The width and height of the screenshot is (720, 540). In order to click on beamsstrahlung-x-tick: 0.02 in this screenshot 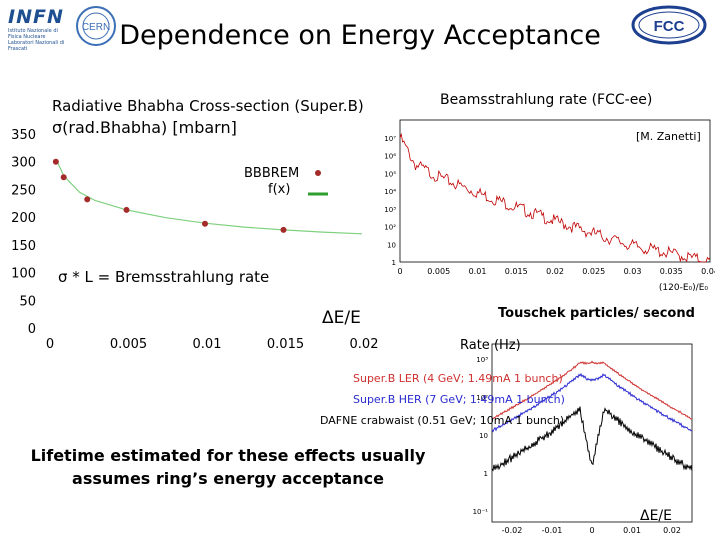, I will do `click(555, 271)`.